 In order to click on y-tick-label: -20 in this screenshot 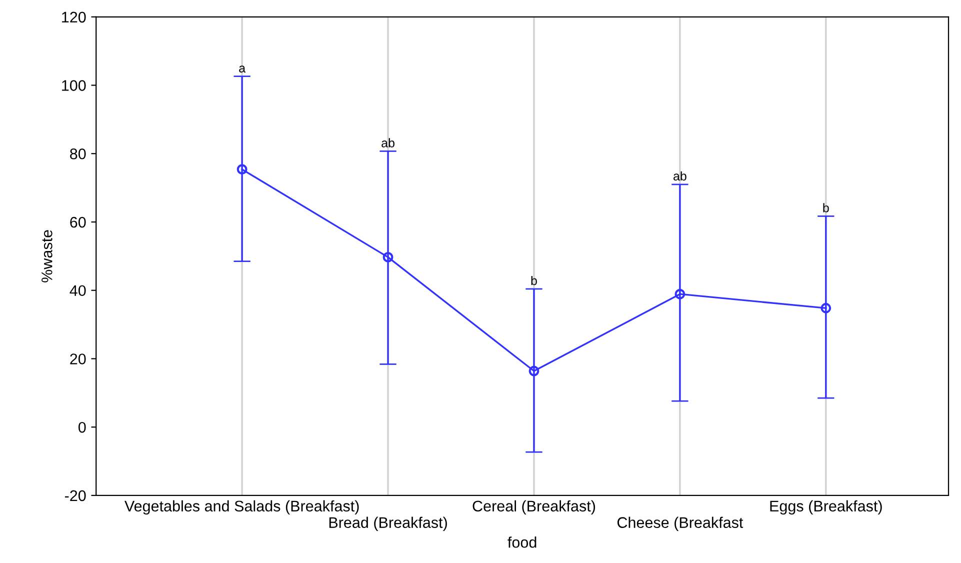, I will do `click(75, 496)`.